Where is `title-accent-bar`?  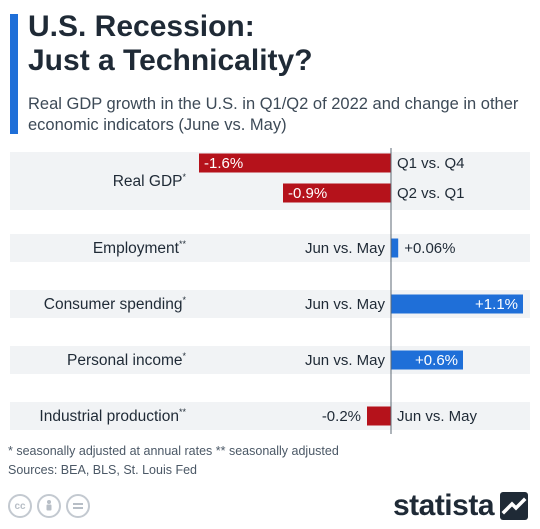 title-accent-bar is located at coordinates (14, 74).